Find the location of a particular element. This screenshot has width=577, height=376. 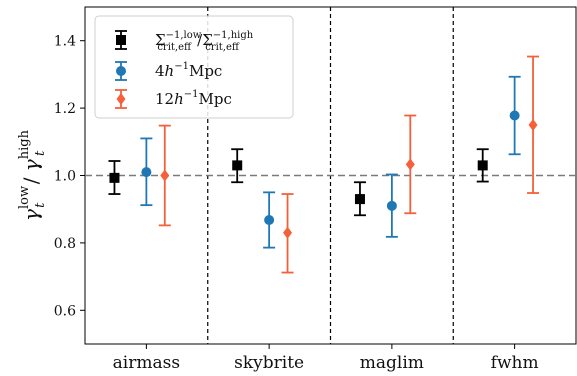

legend-item: 4h−1Mpc is located at coordinates (168, 71).